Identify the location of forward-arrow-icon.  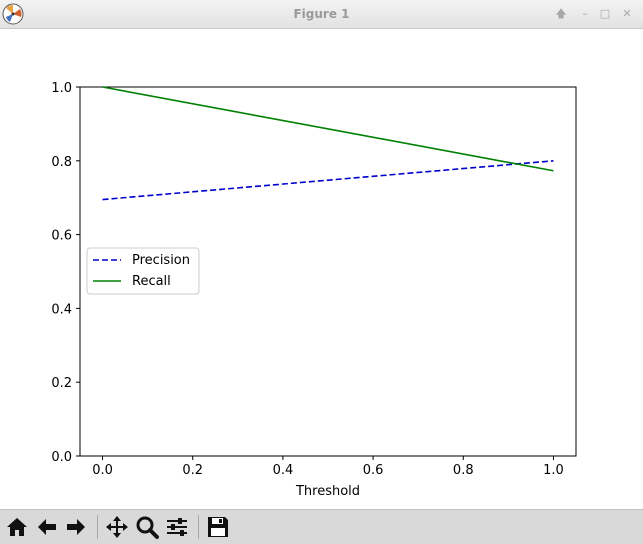
(76, 527).